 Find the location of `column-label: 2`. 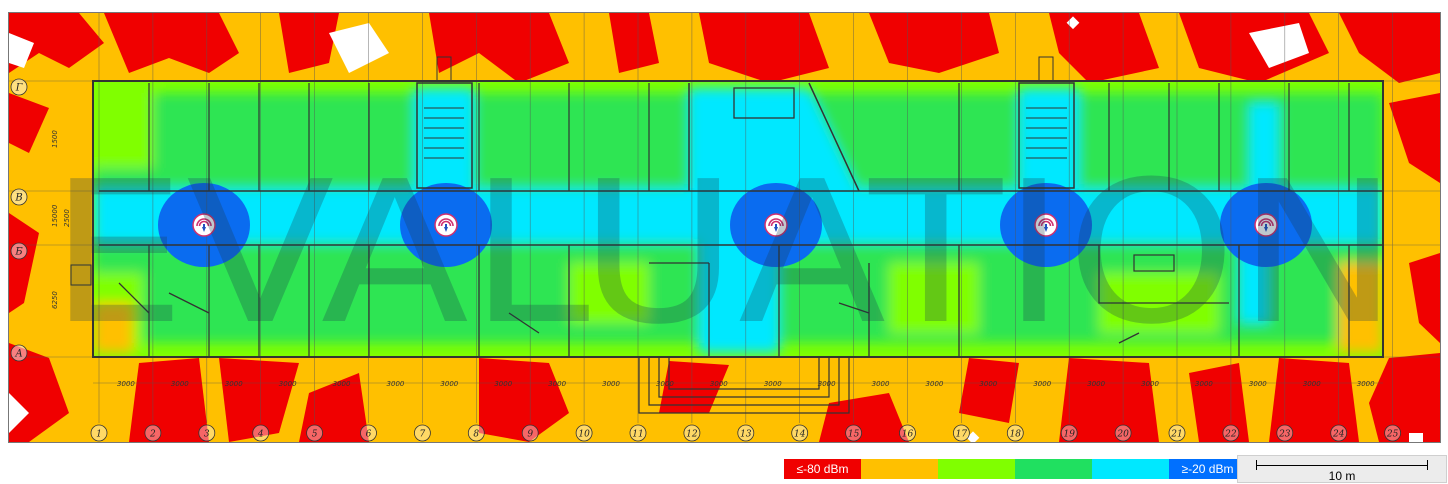

column-label: 2 is located at coordinates (153, 433).